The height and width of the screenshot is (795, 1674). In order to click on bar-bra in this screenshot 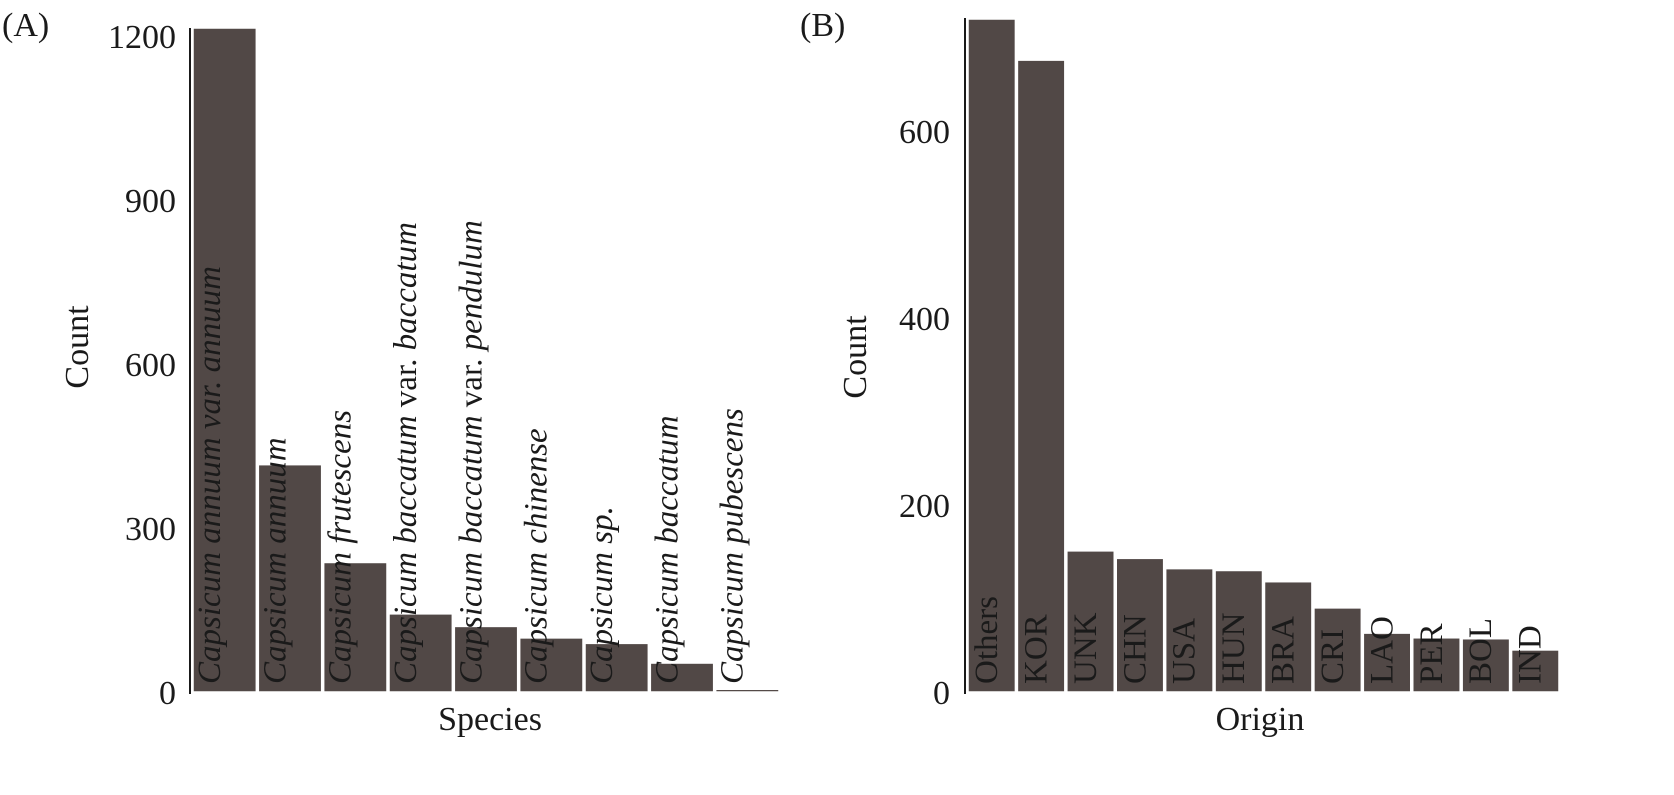, I will do `click(1288, 636)`.